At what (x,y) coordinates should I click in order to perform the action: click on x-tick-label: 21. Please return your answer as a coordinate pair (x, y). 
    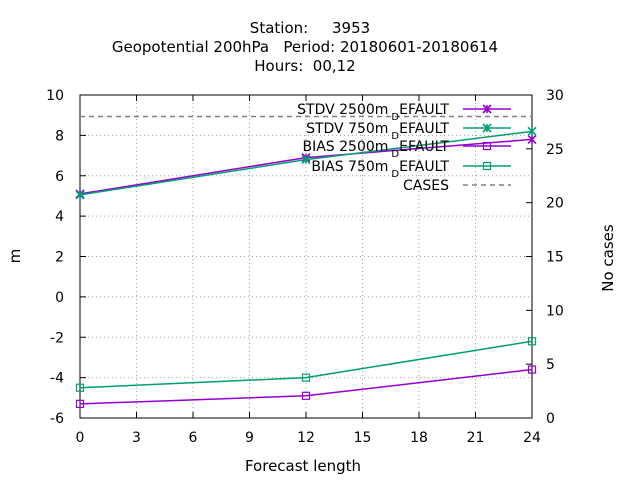
    Looking at the image, I should click on (476, 438).